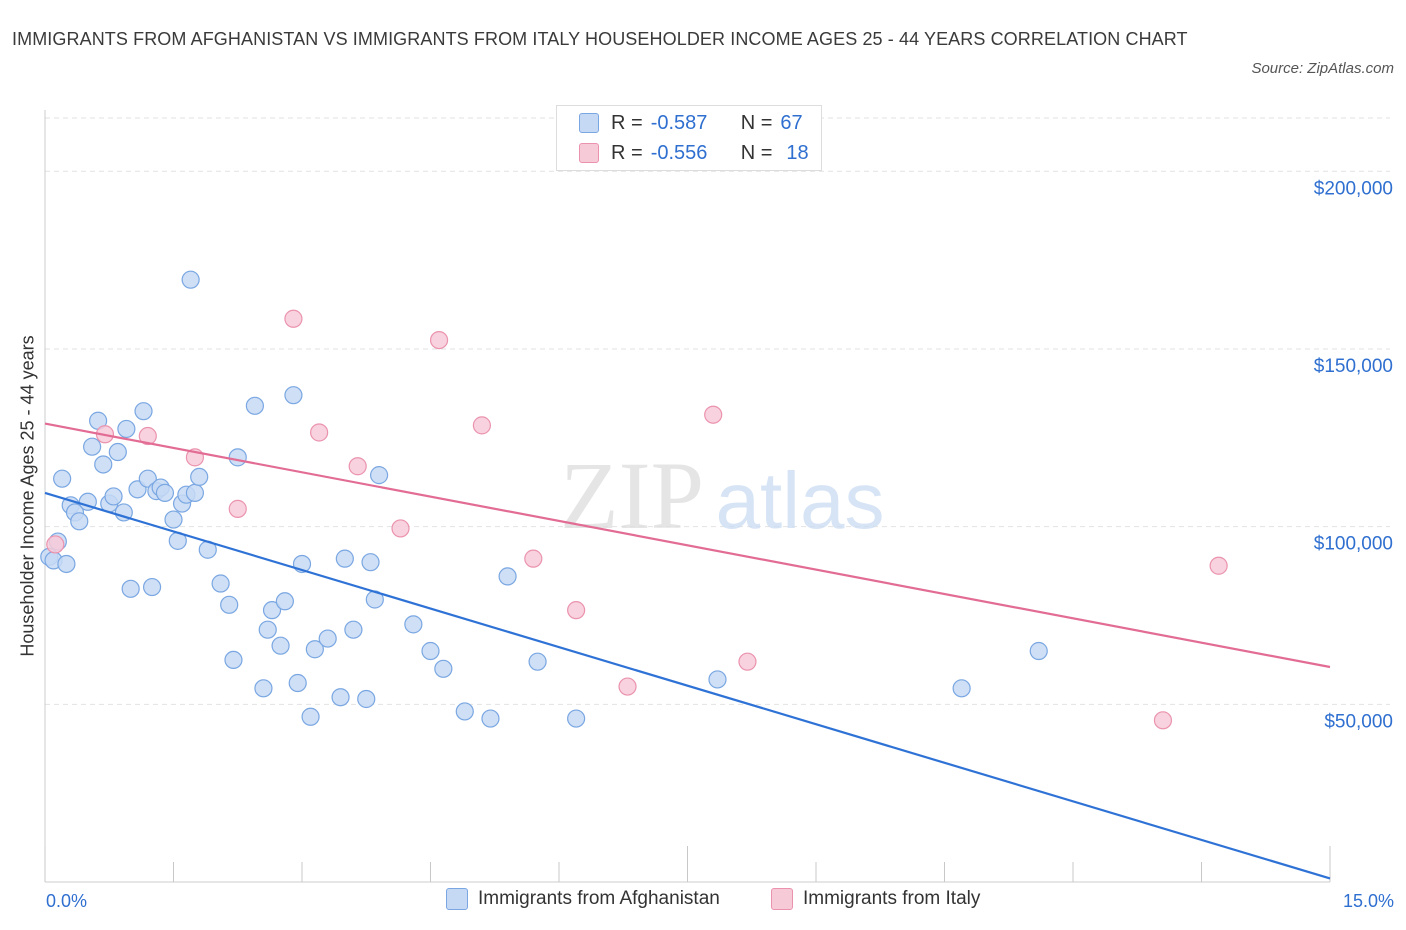 The width and height of the screenshot is (1406, 930). I want to click on y-tick-labels: $50,000 $100,000 $150,000 $200,000, so click(1353, 455).